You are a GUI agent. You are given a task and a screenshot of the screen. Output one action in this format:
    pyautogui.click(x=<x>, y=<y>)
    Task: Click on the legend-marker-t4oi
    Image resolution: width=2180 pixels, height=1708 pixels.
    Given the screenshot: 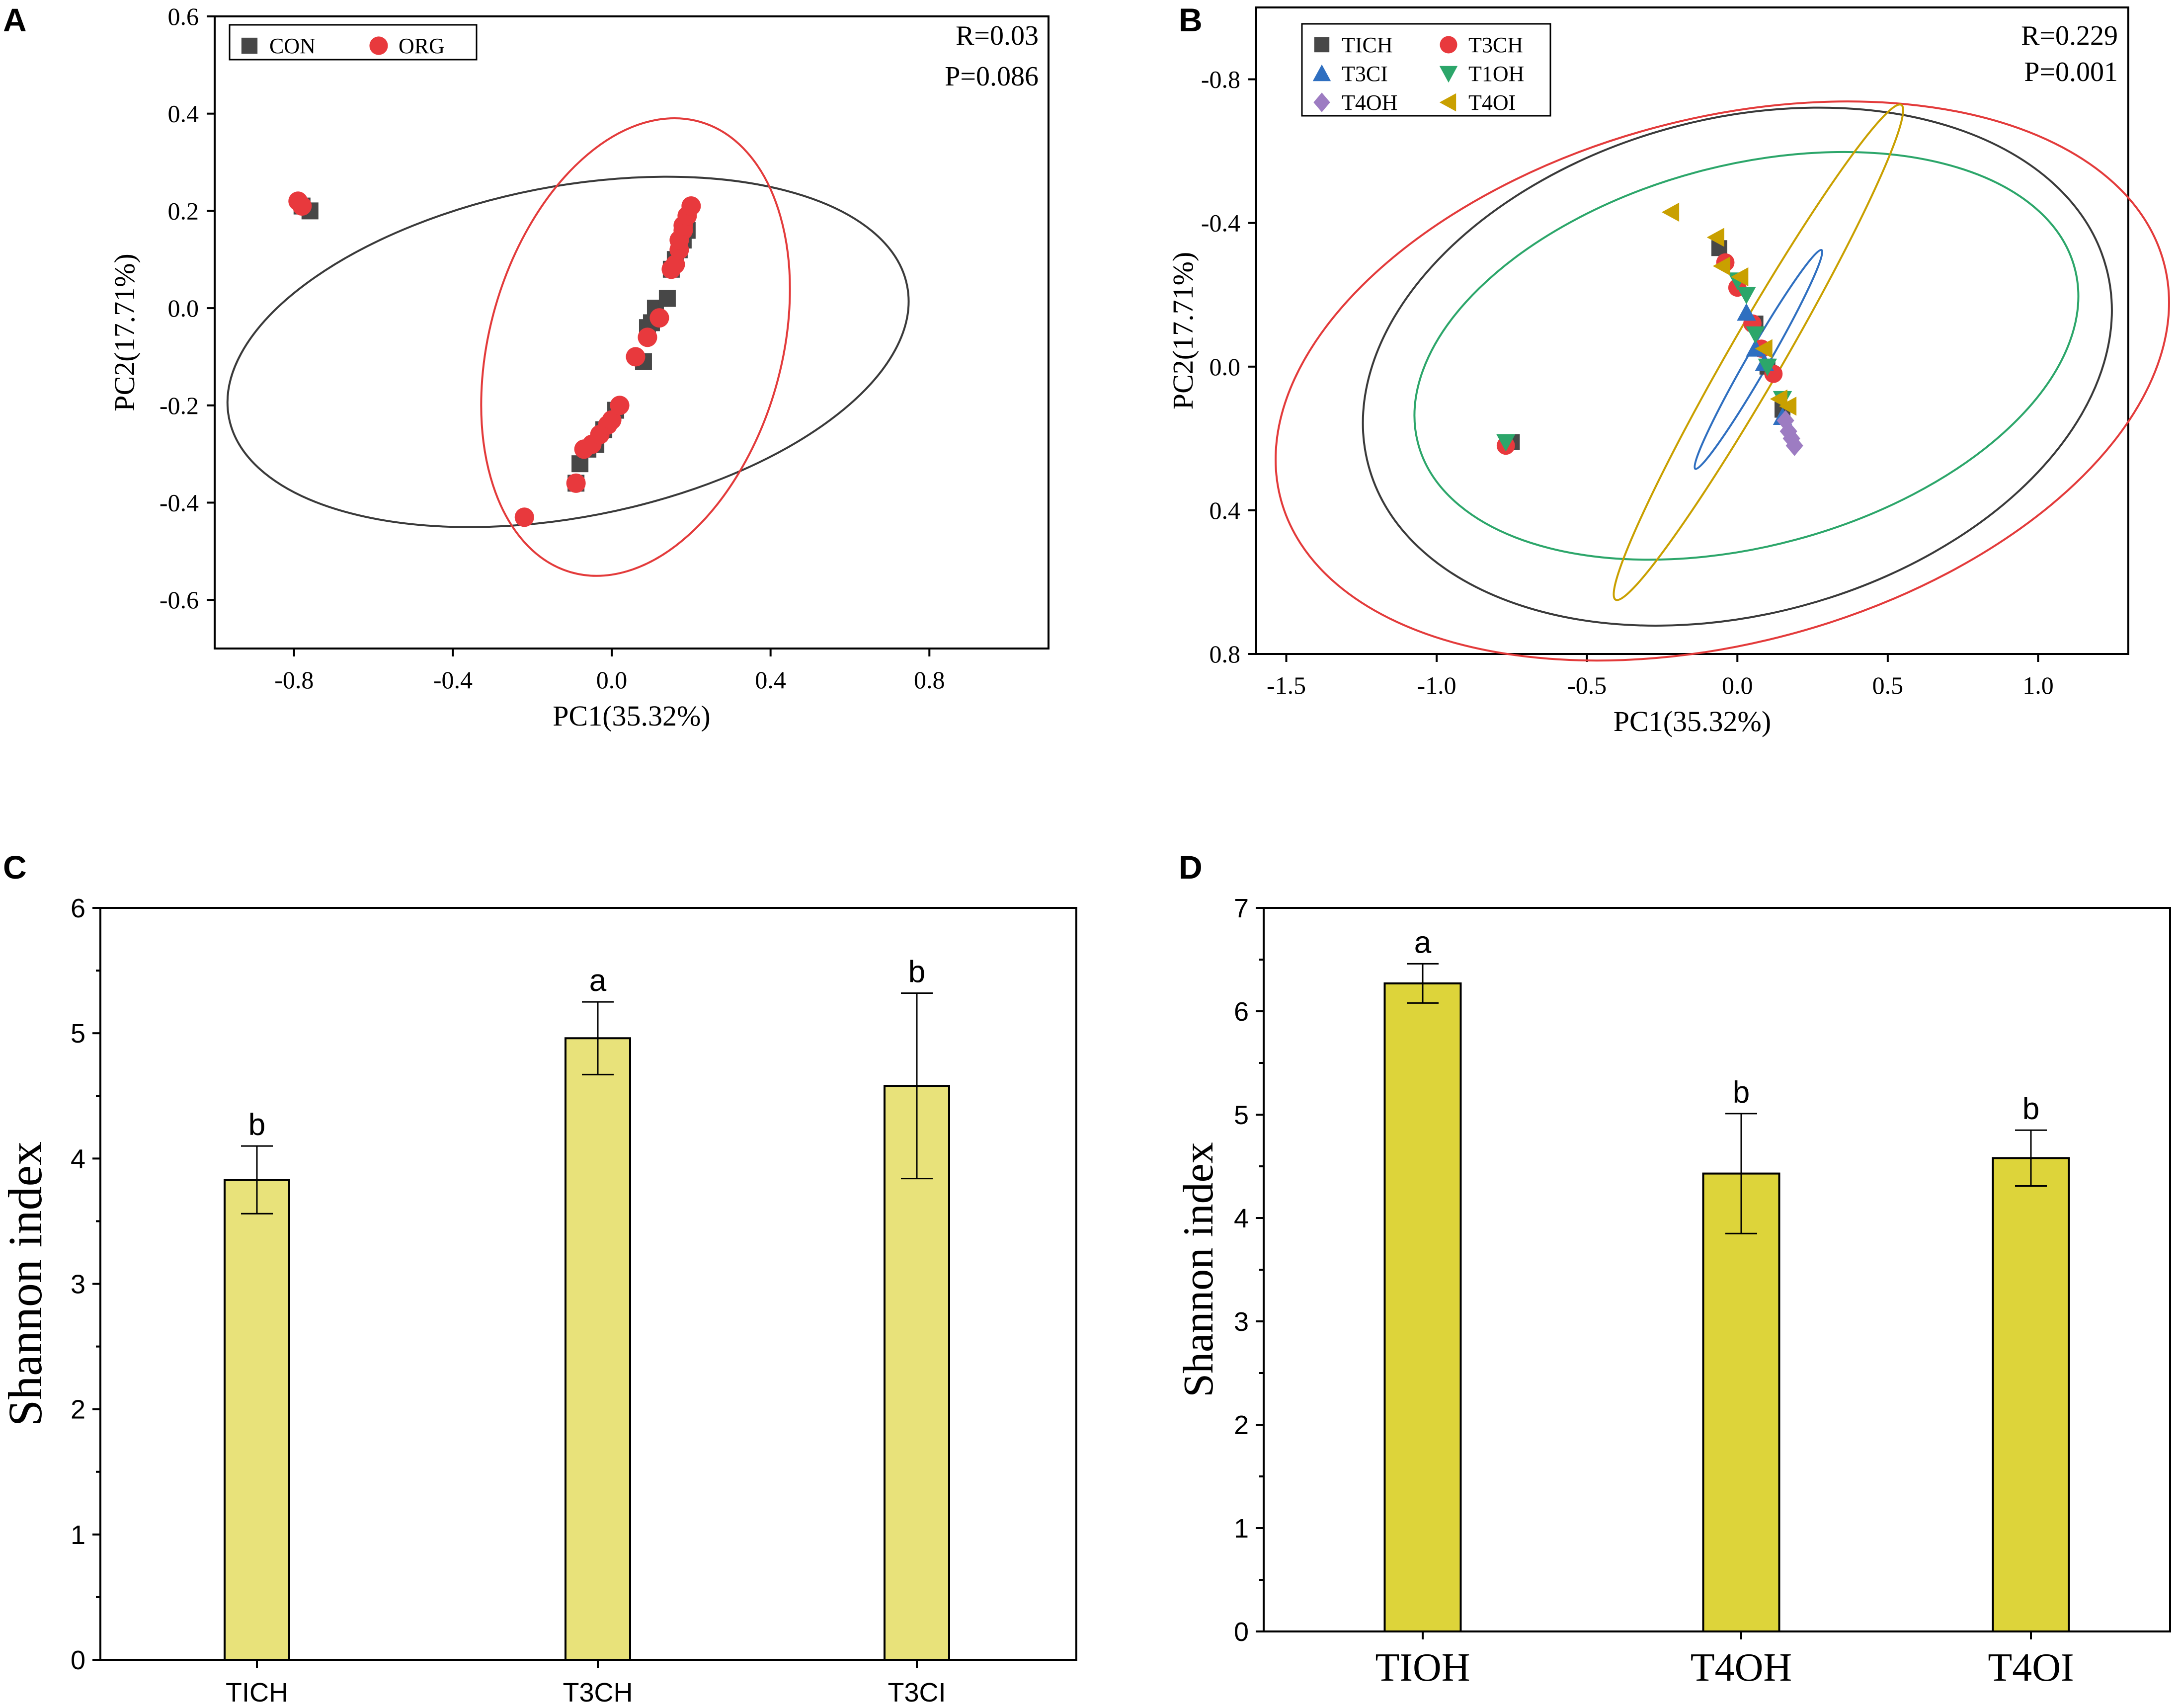 What is the action you would take?
    pyautogui.click(x=1447, y=102)
    